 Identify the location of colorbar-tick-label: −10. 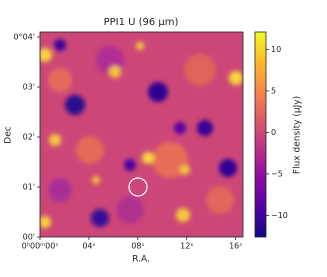
(279, 215).